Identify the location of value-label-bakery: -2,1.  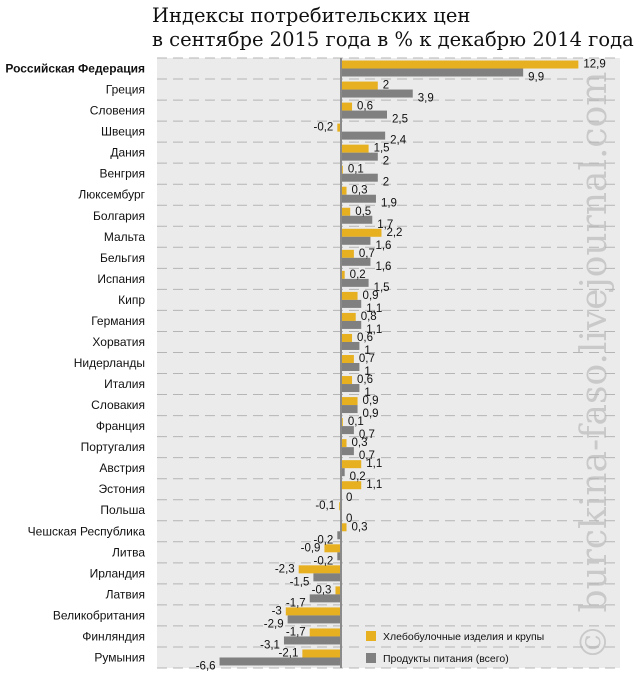
(289, 653).